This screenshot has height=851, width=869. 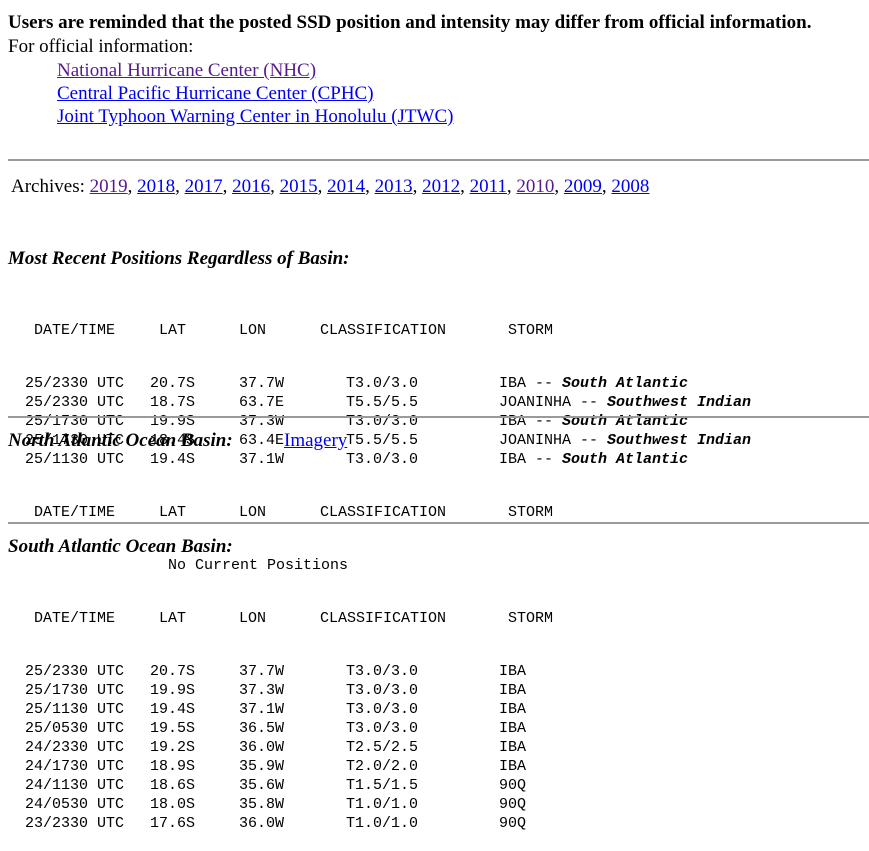 What do you see at coordinates (263, 786) in the screenshot?
I see `table-row: 24/1130 UTC 18.6S 35.6W T1.5/1.5 90Q` at bounding box center [263, 786].